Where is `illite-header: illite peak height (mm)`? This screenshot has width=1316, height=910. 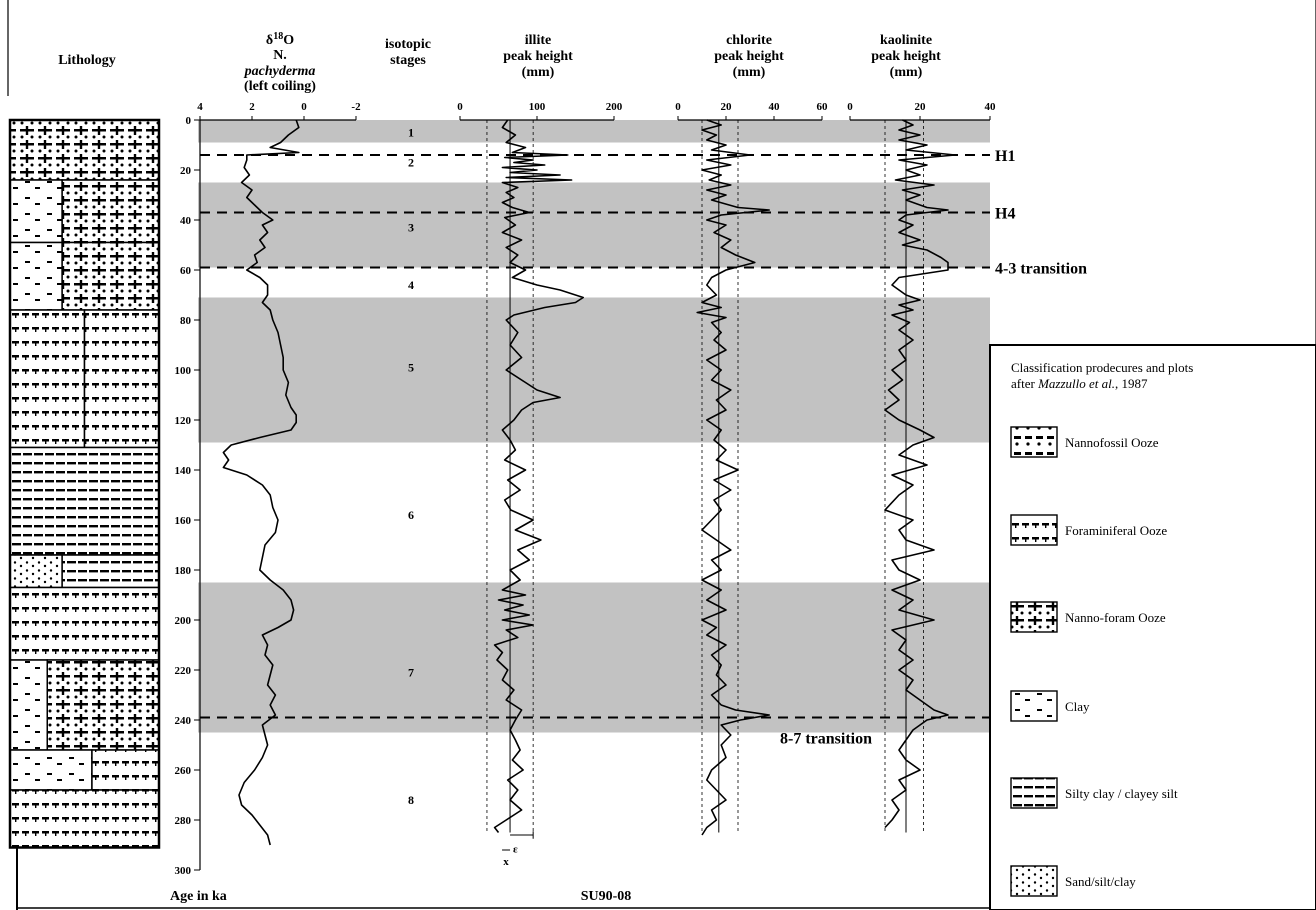 illite-header: illite peak height (mm) is located at coordinates (538, 56).